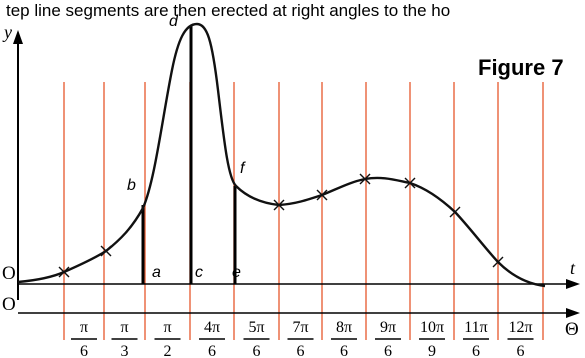 Image resolution: width=585 pixels, height=358 pixels. Describe the element at coordinates (300, 338) in the screenshot. I see `tick-label-6: 7π6` at that location.